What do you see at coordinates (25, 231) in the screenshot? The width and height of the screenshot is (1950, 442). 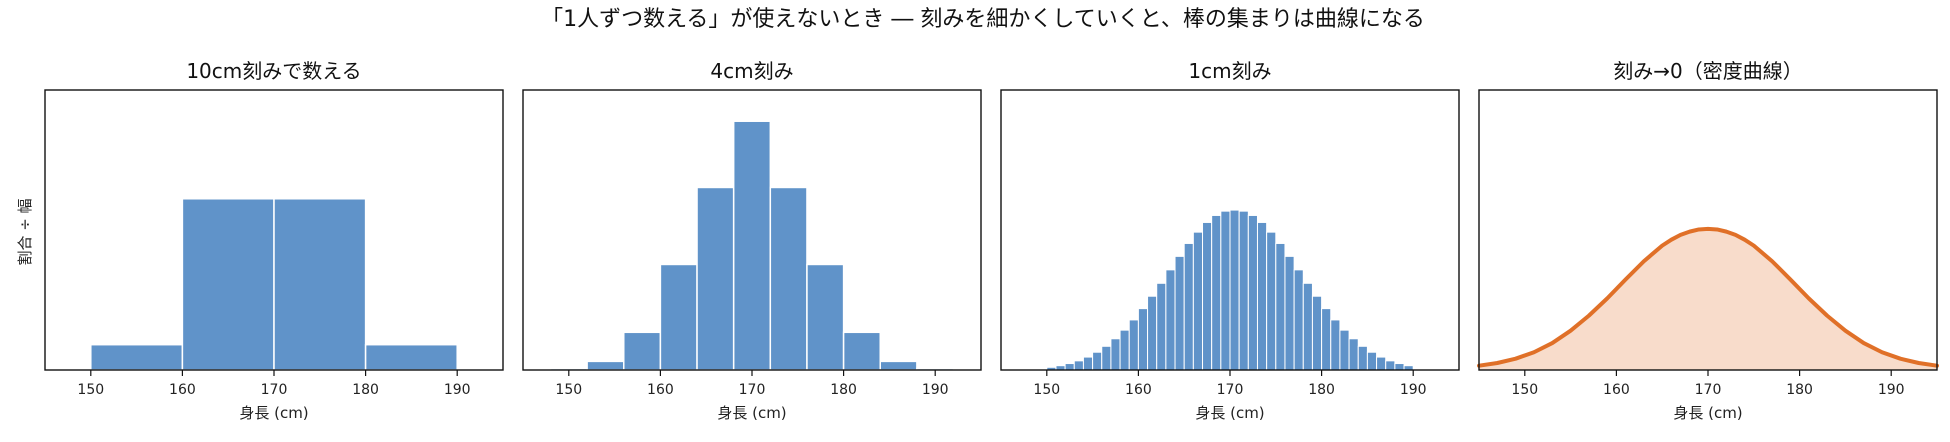 I see `shared-y-axis-label: 割合 ÷ 幅` at bounding box center [25, 231].